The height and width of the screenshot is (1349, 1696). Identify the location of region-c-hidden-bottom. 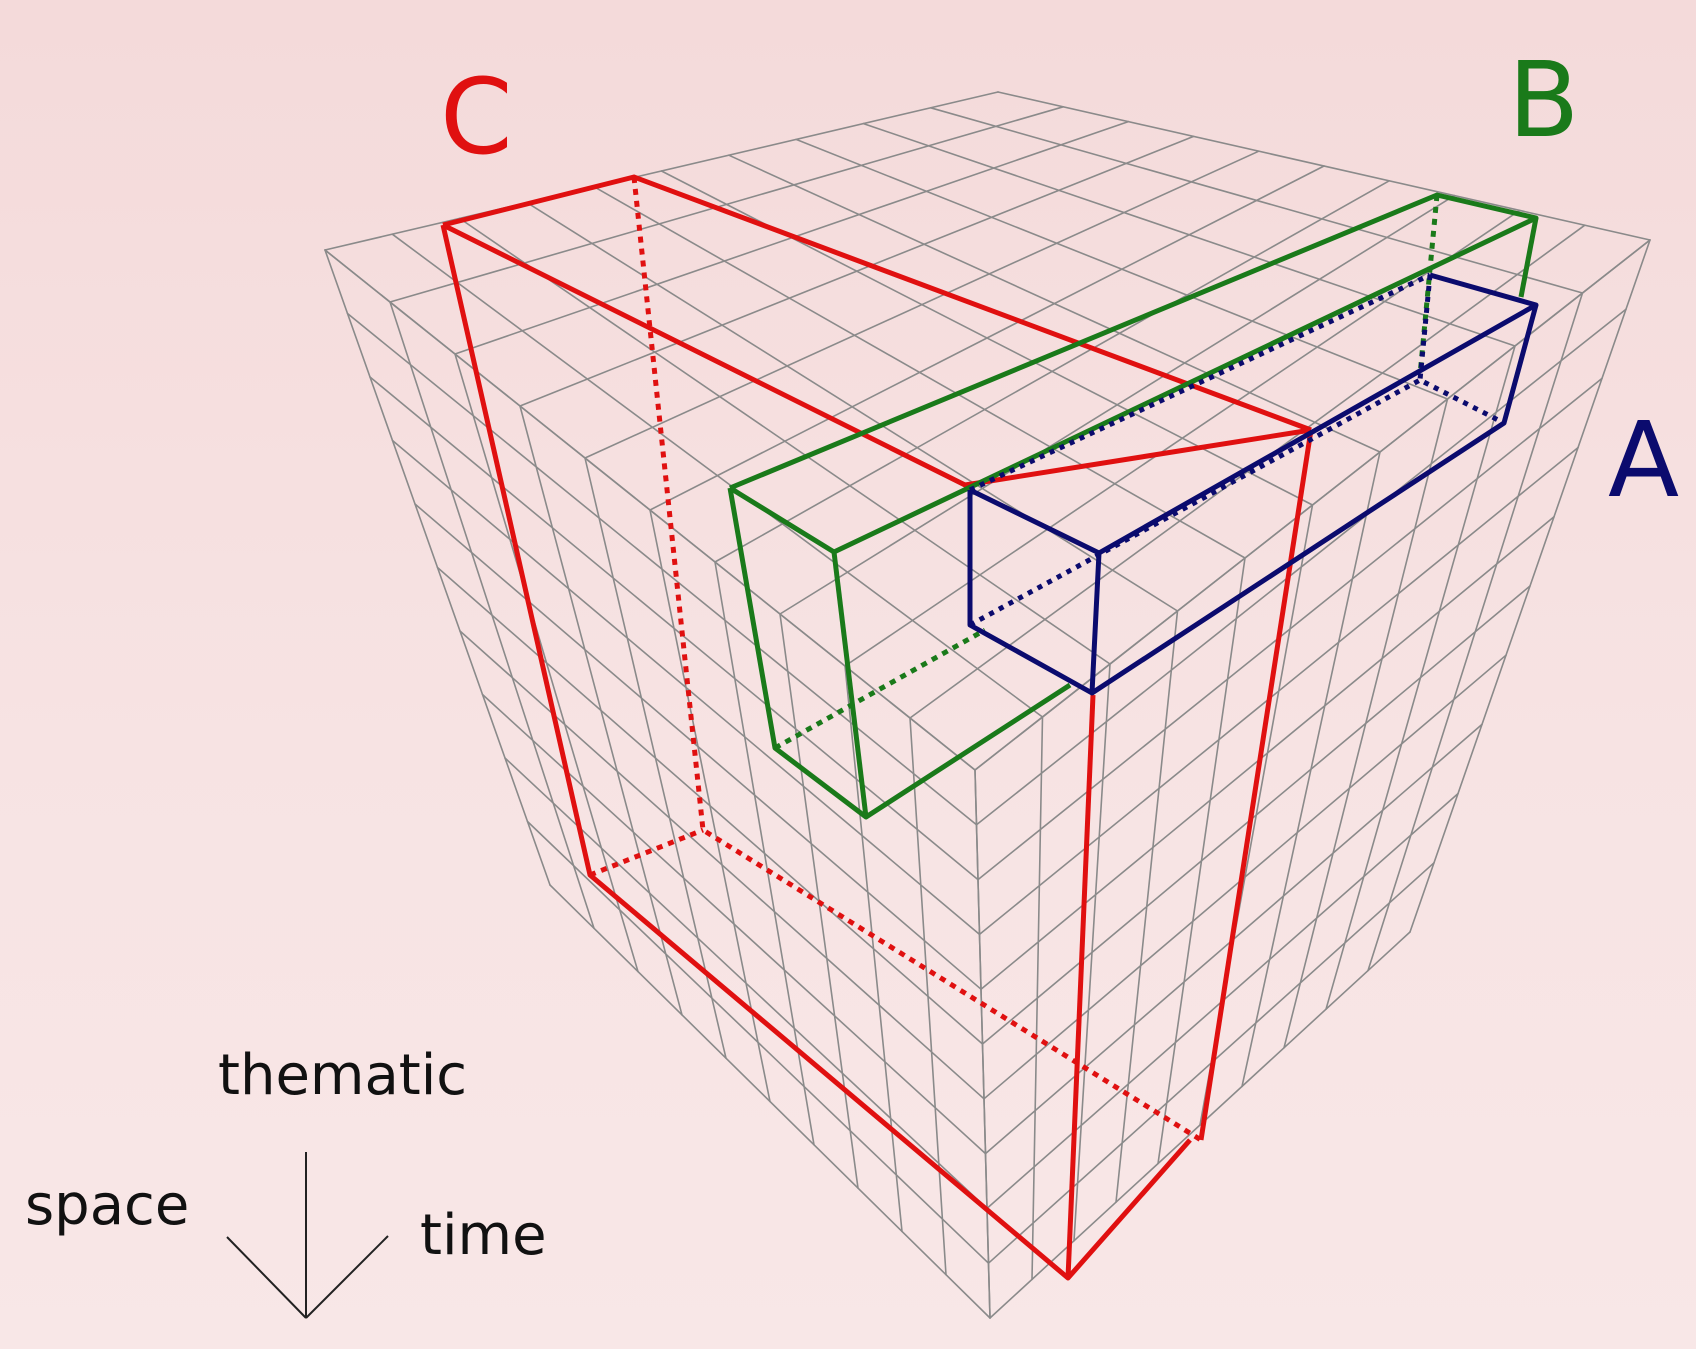
(646, 852).